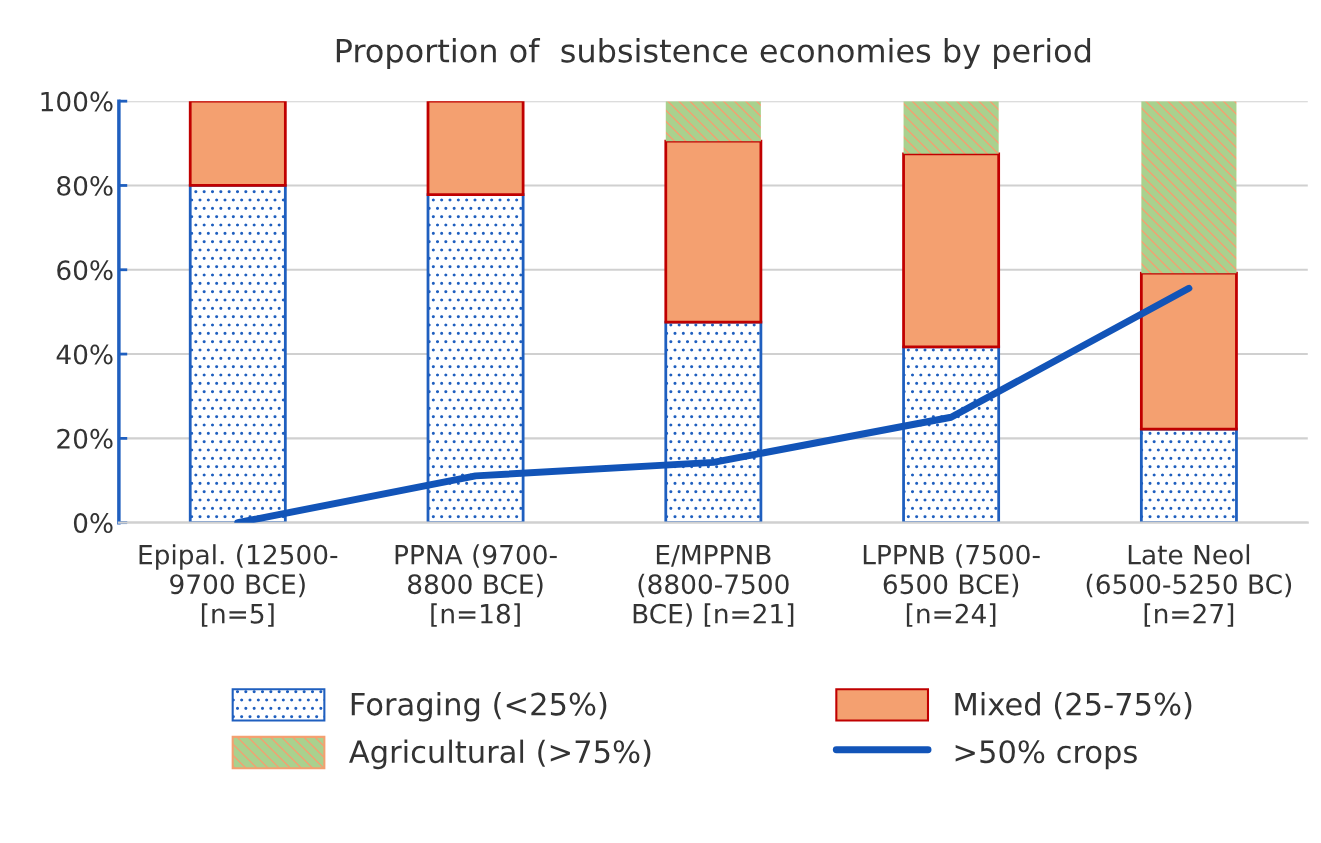 The height and width of the screenshot is (843, 1321). I want to click on x-tick-label: LPPNB (7500- 6500 BCE) [n=24], so click(951, 585).